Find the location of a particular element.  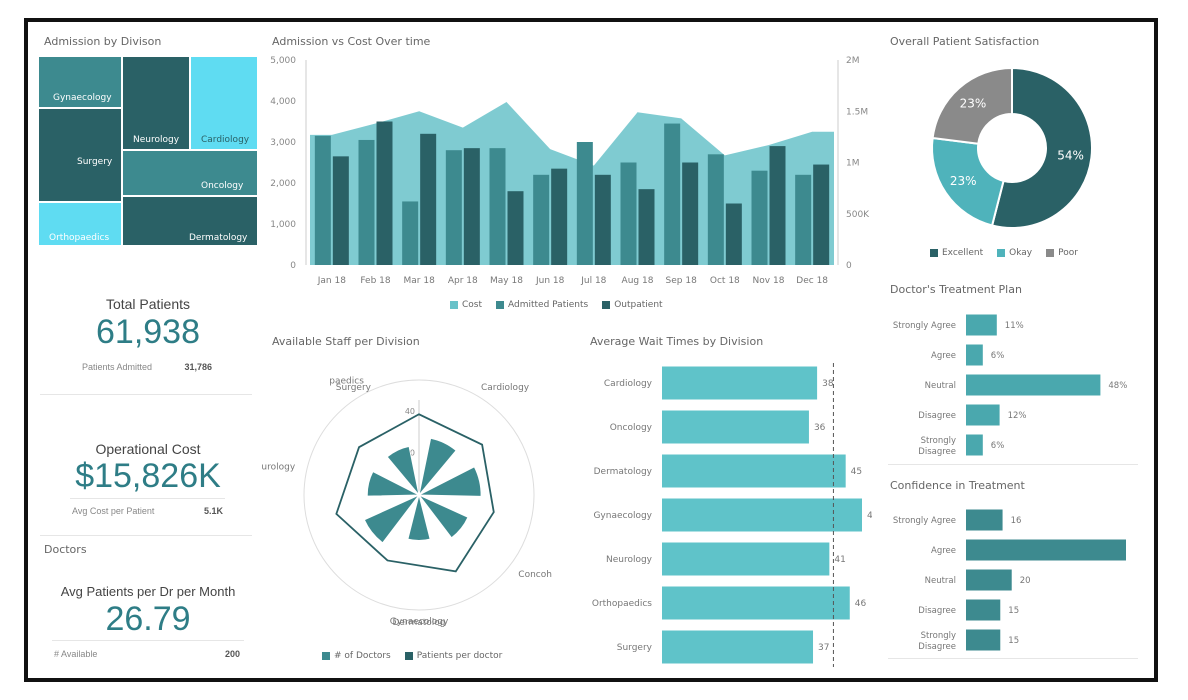

value-label: 15 is located at coordinates (1013, 611).